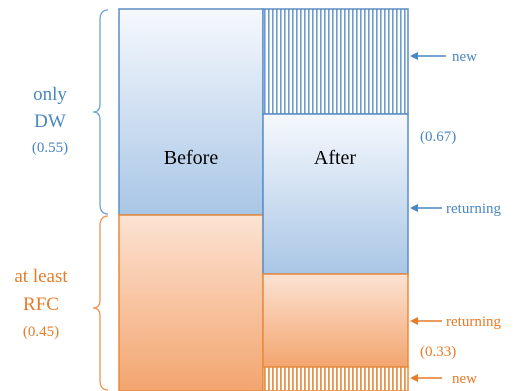  Describe the element at coordinates (473, 322) in the screenshot. I see `annotation-returning-bottom: returning` at that location.